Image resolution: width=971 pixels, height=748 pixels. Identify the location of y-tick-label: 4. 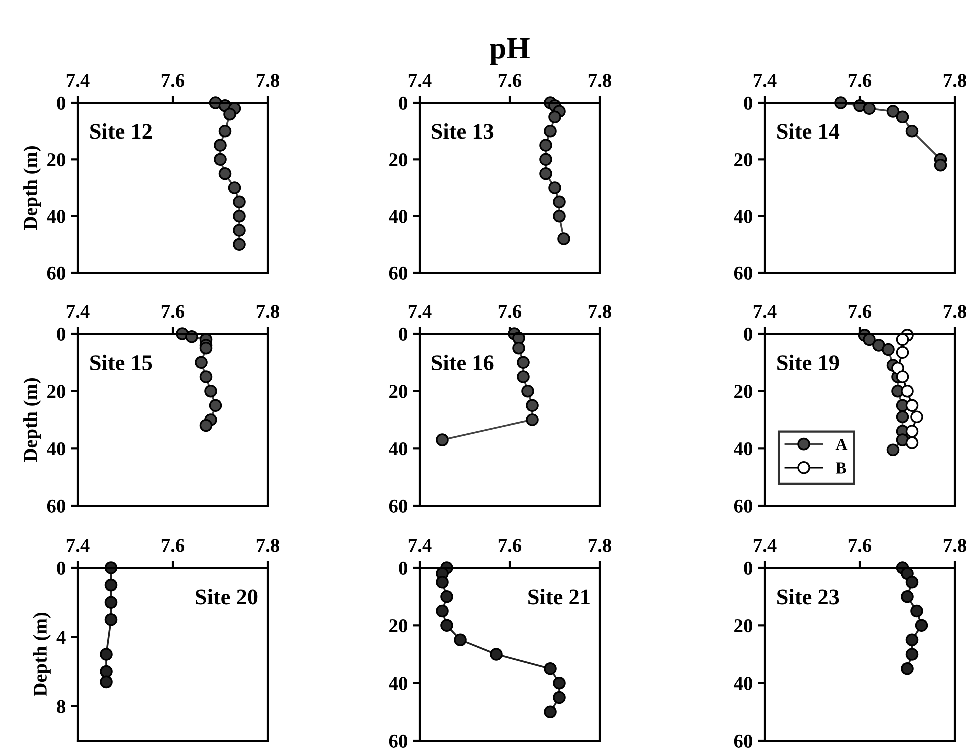
(61, 637).